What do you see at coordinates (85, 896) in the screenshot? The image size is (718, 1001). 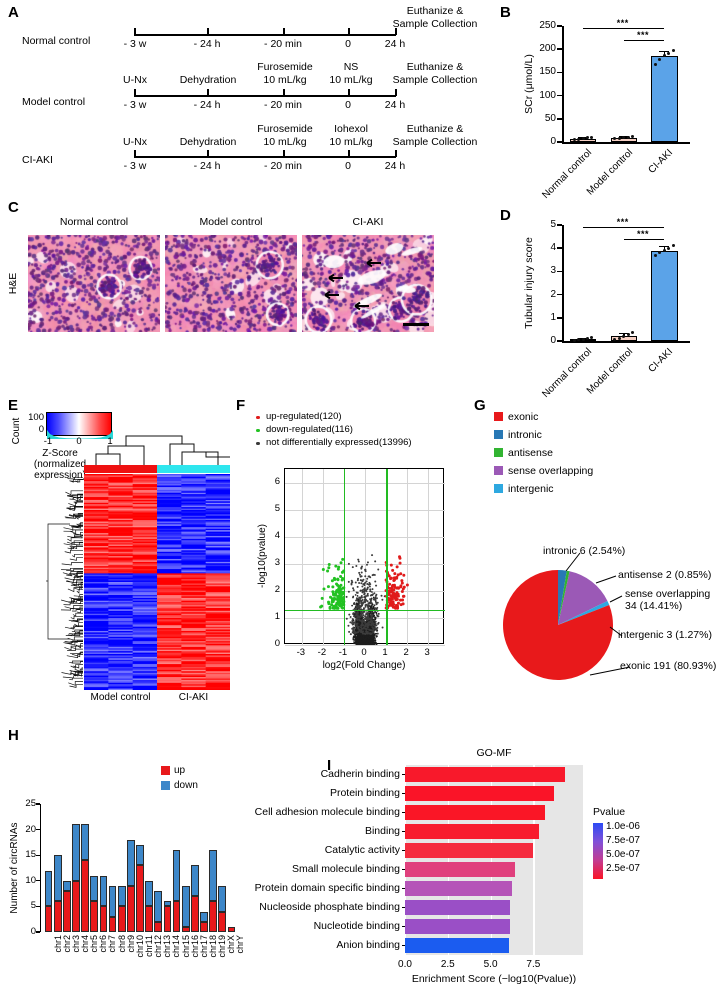 I see `panelH-bar-up-chr5` at bounding box center [85, 896].